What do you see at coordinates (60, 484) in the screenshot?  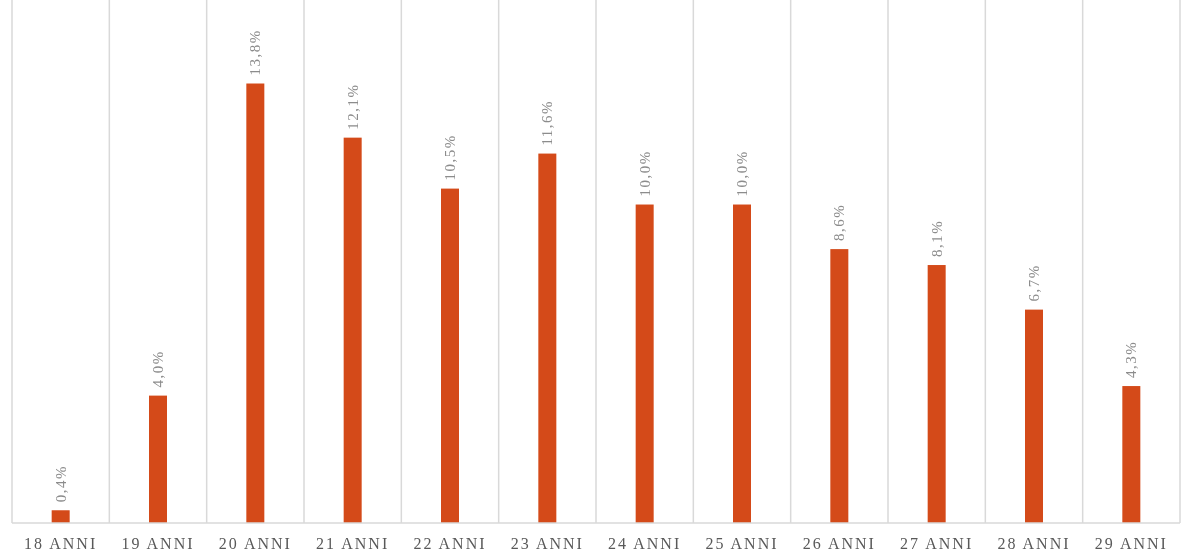 I see `data-label: 0,4%` at bounding box center [60, 484].